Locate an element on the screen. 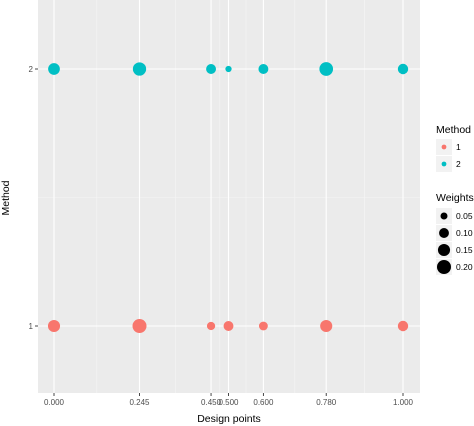 This screenshot has width=474, height=426. legend-color-label: 1 is located at coordinates (458, 147).